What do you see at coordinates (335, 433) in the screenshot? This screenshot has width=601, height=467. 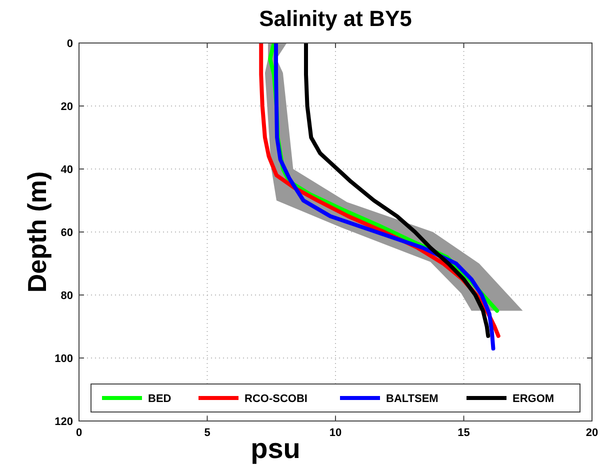 I see `x-tick-label: 10` at bounding box center [335, 433].